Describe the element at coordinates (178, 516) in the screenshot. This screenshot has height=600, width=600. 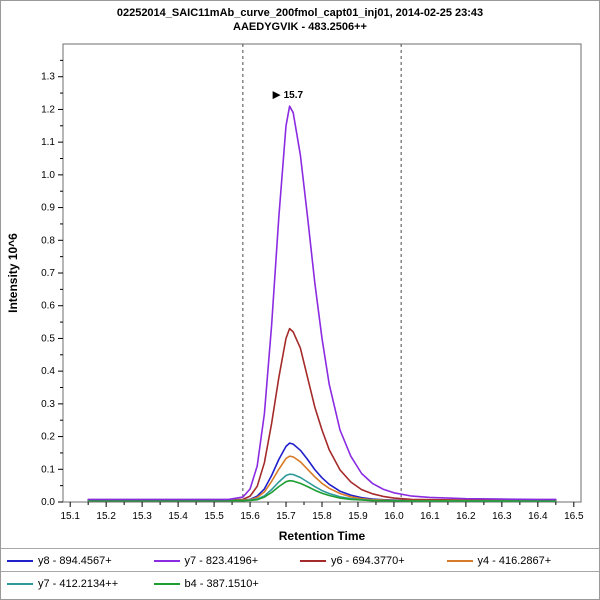
I see `x-tick-label: 15.4` at that location.